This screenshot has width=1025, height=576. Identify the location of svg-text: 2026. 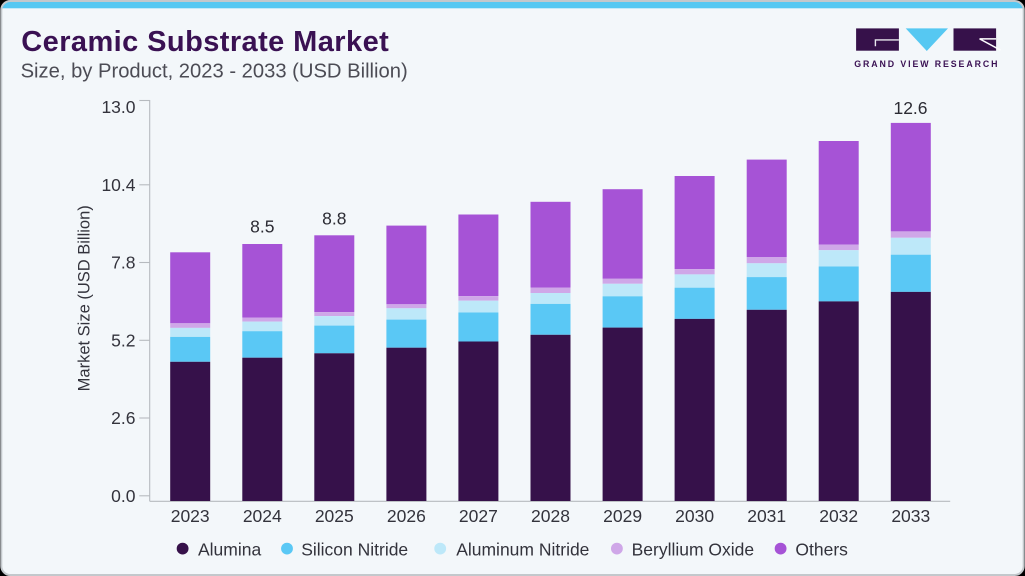
(406, 516).